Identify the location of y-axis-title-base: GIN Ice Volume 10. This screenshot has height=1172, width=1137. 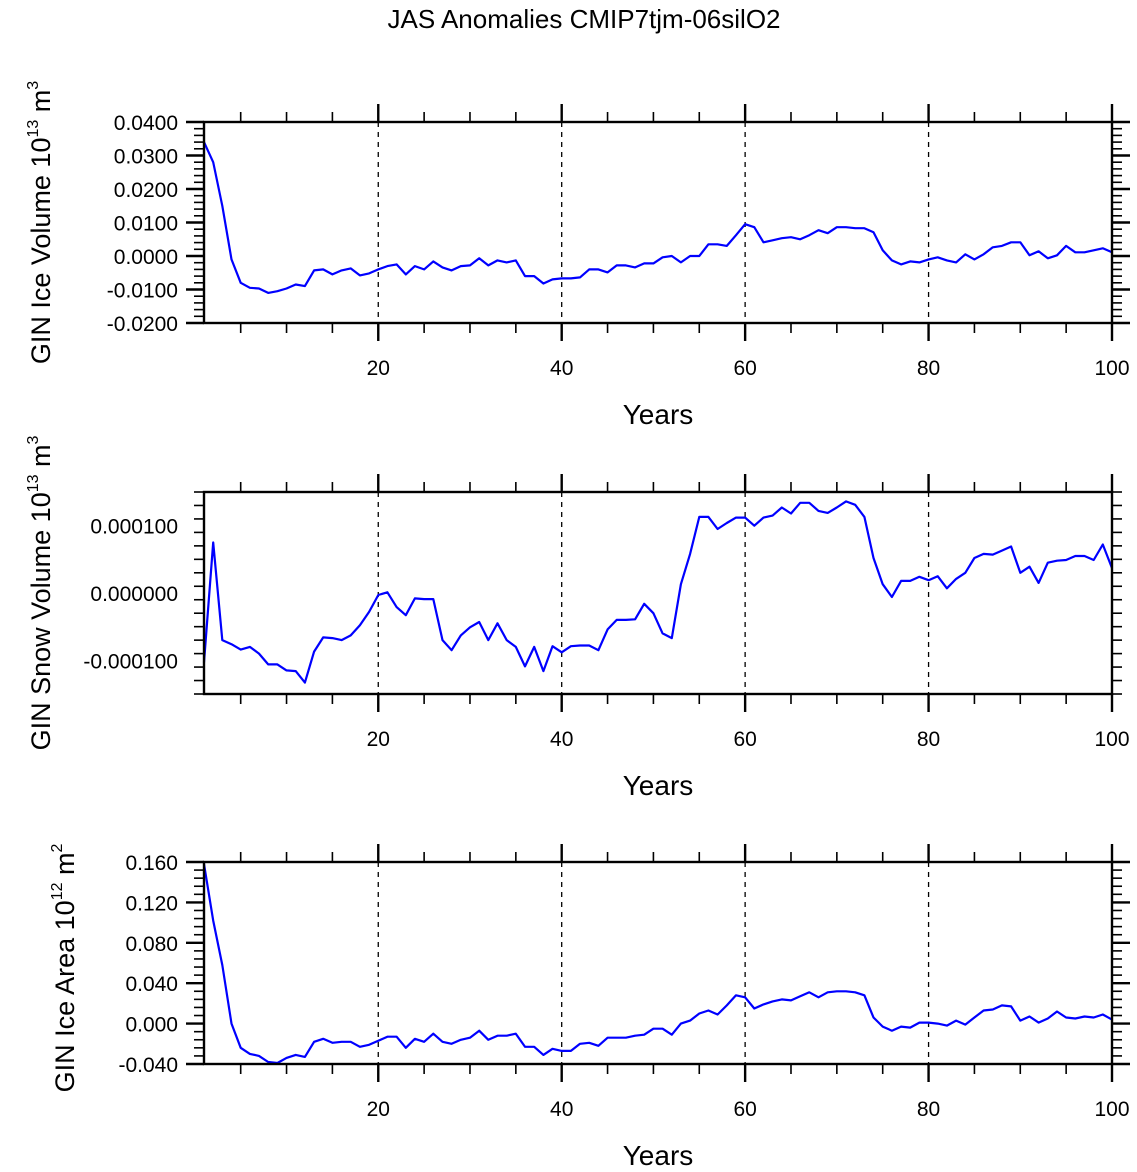
(41, 251).